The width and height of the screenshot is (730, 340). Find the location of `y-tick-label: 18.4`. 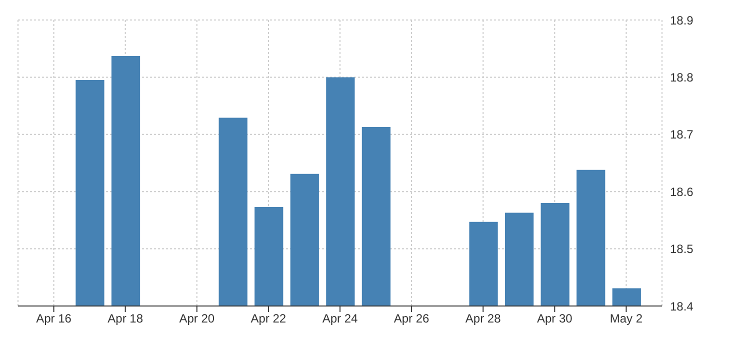

y-tick-label: 18.4 is located at coordinates (682, 306).